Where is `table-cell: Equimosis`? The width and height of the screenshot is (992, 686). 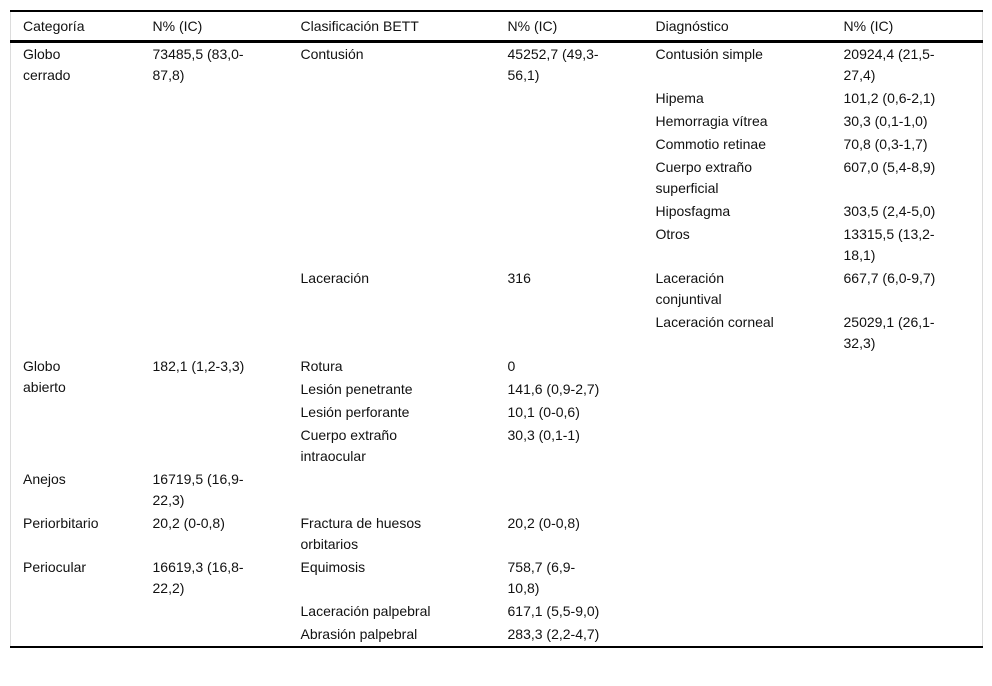 table-cell: Equimosis is located at coordinates (333, 567).